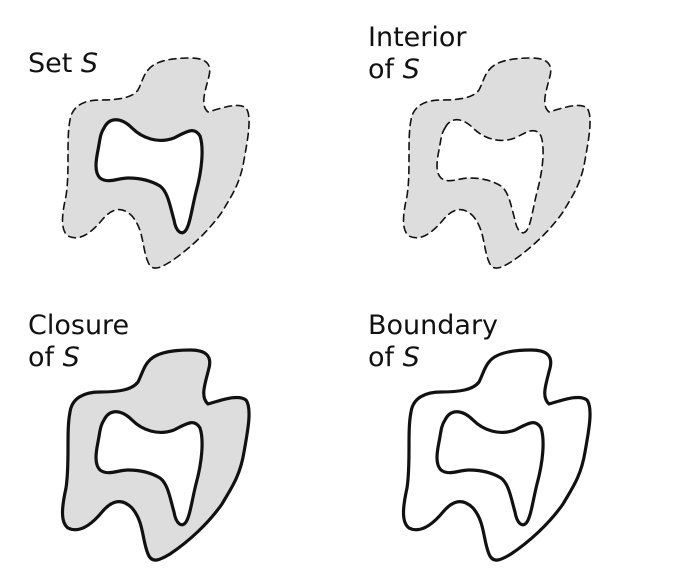 The width and height of the screenshot is (698, 584). I want to click on label-line-1: Closure, so click(78, 326).